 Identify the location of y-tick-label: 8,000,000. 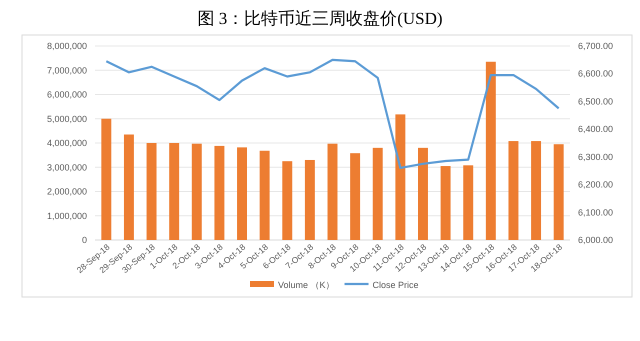
(66, 46).